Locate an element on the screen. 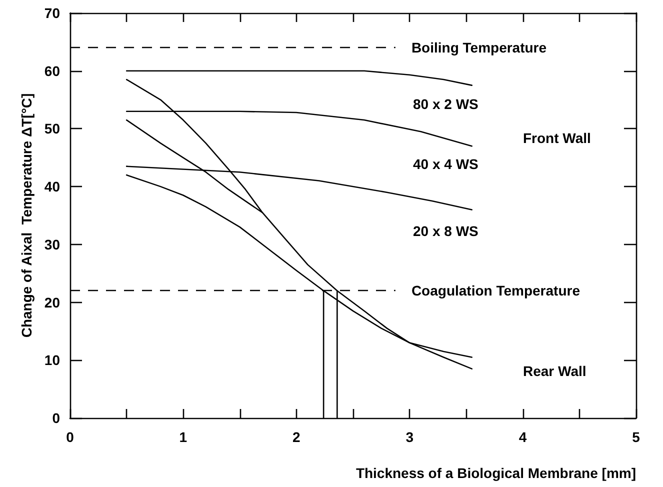 This screenshot has width=663, height=487. annotation: 80 x 2 WS is located at coordinates (445, 104).